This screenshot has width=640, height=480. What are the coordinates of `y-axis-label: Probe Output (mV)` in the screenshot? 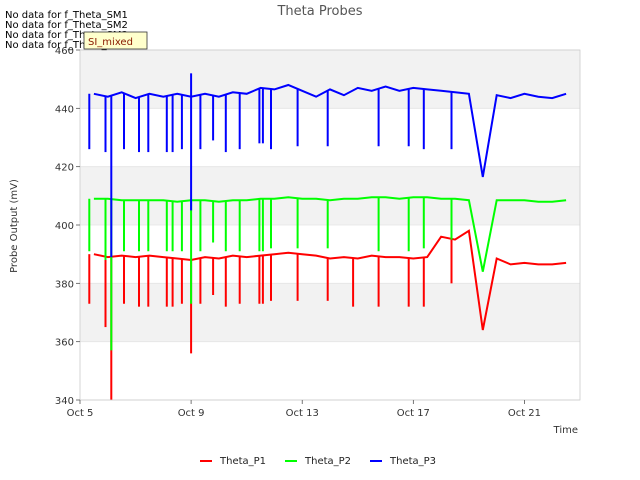 It's located at (14, 226).